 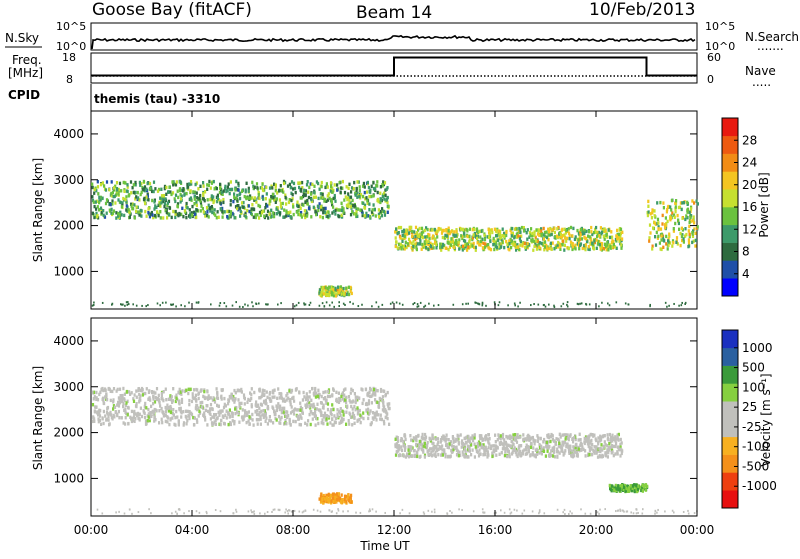 I want to click on colorbar-tick-label: -1000, so click(x=759, y=486).